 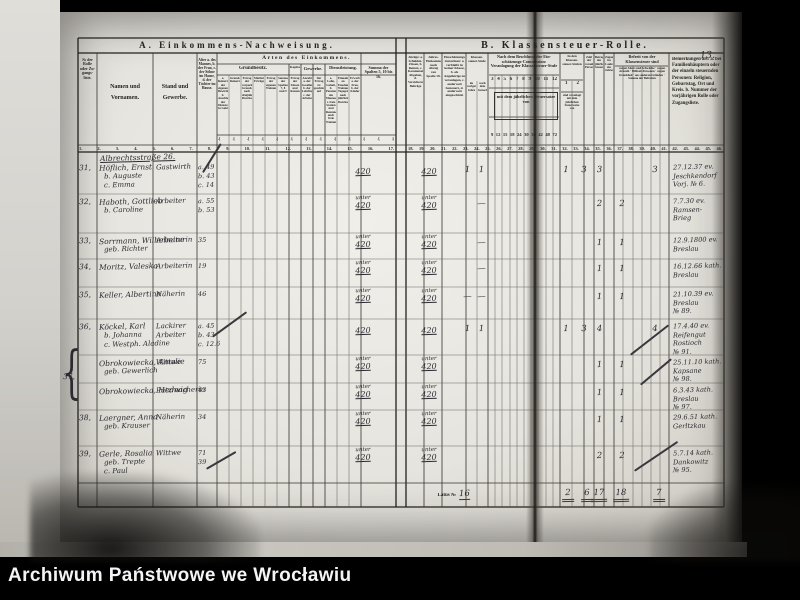 I want to click on page-fold, so click(x=535, y=277).